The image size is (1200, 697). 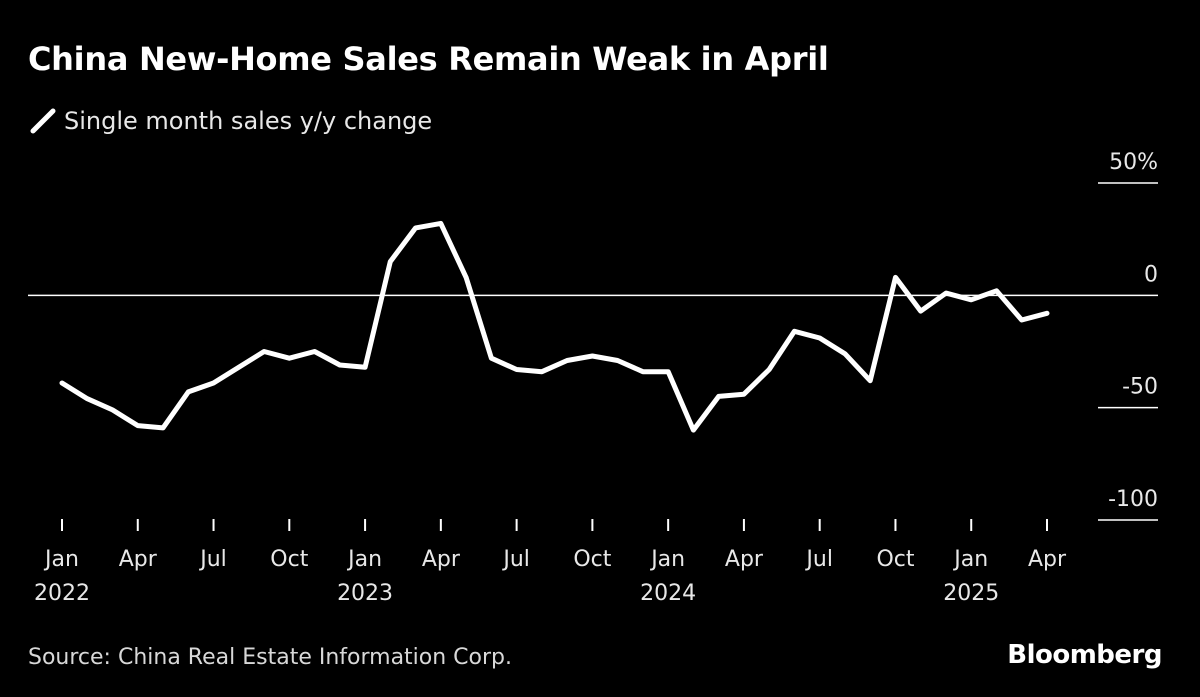 I want to click on x-tick-label-0: Jan, so click(x=61, y=559).